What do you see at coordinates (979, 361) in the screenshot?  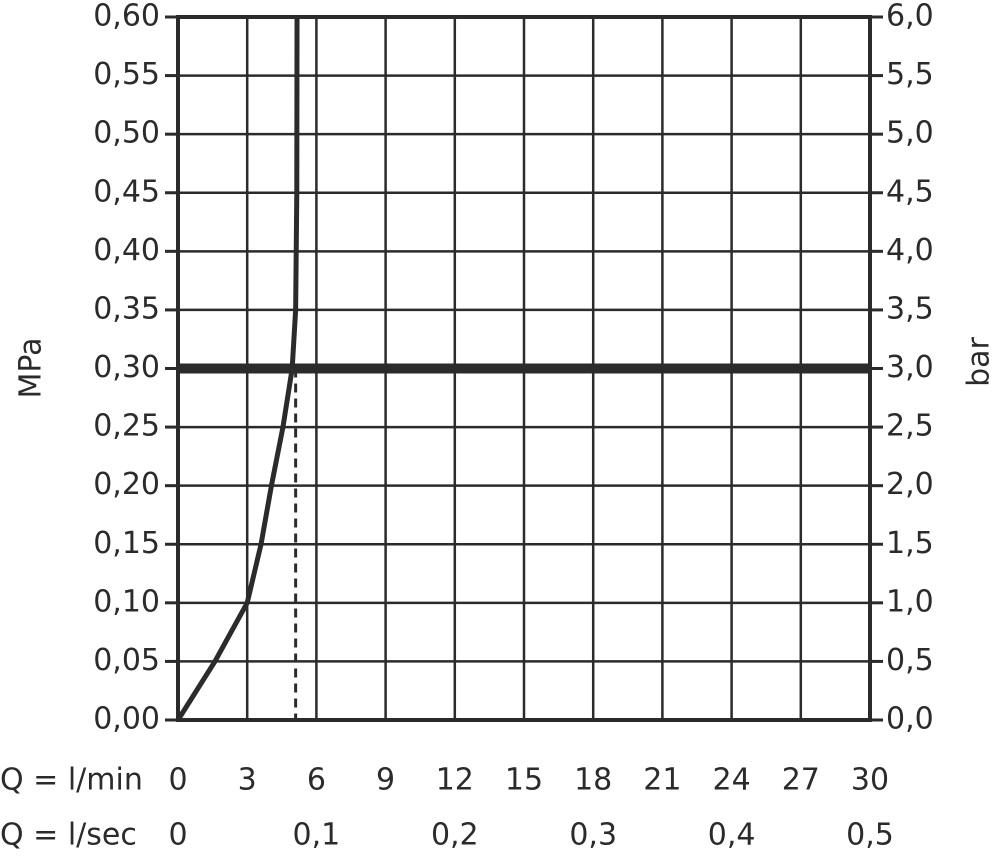 I see `y2-axis-label: bar` at bounding box center [979, 361].